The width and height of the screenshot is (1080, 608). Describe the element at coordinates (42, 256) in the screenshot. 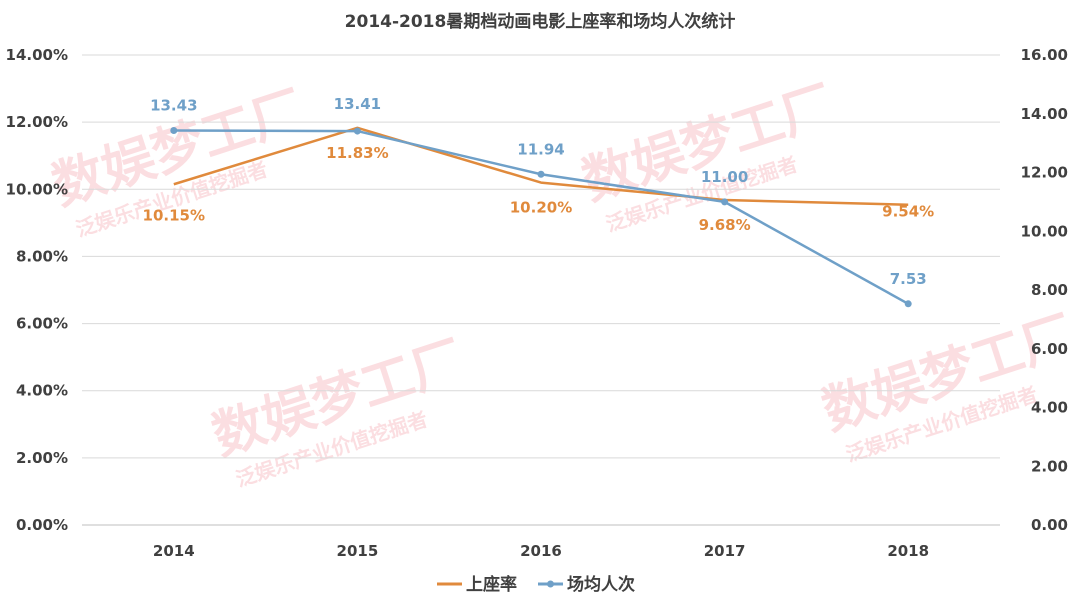

I see `y-left-tick-label: 8.00%` at that location.